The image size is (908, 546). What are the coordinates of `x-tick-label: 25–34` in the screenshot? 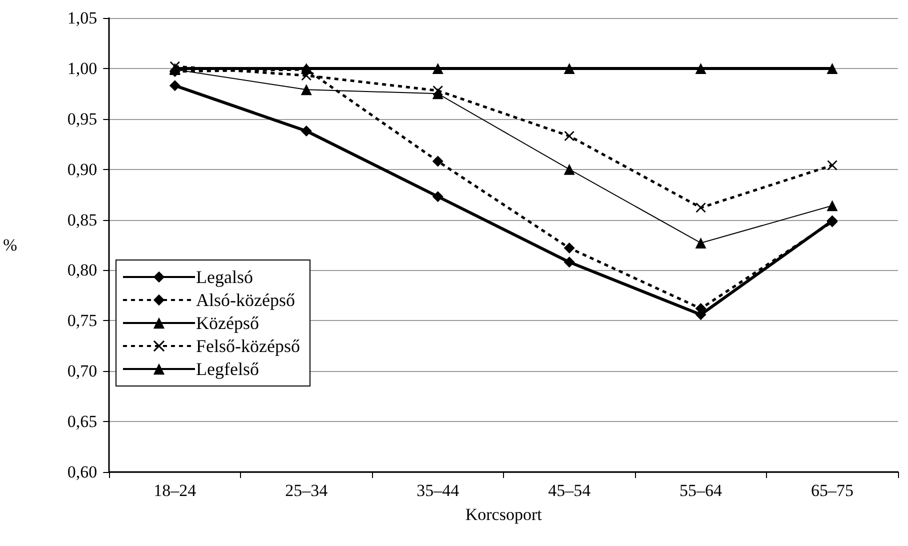 It's located at (306, 490).